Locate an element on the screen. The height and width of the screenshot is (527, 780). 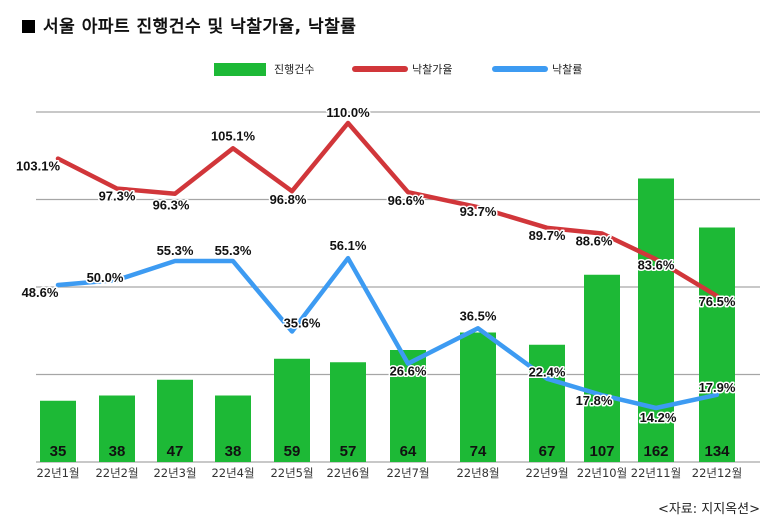
x-tick-label: 22년10월 is located at coordinates (602, 473).